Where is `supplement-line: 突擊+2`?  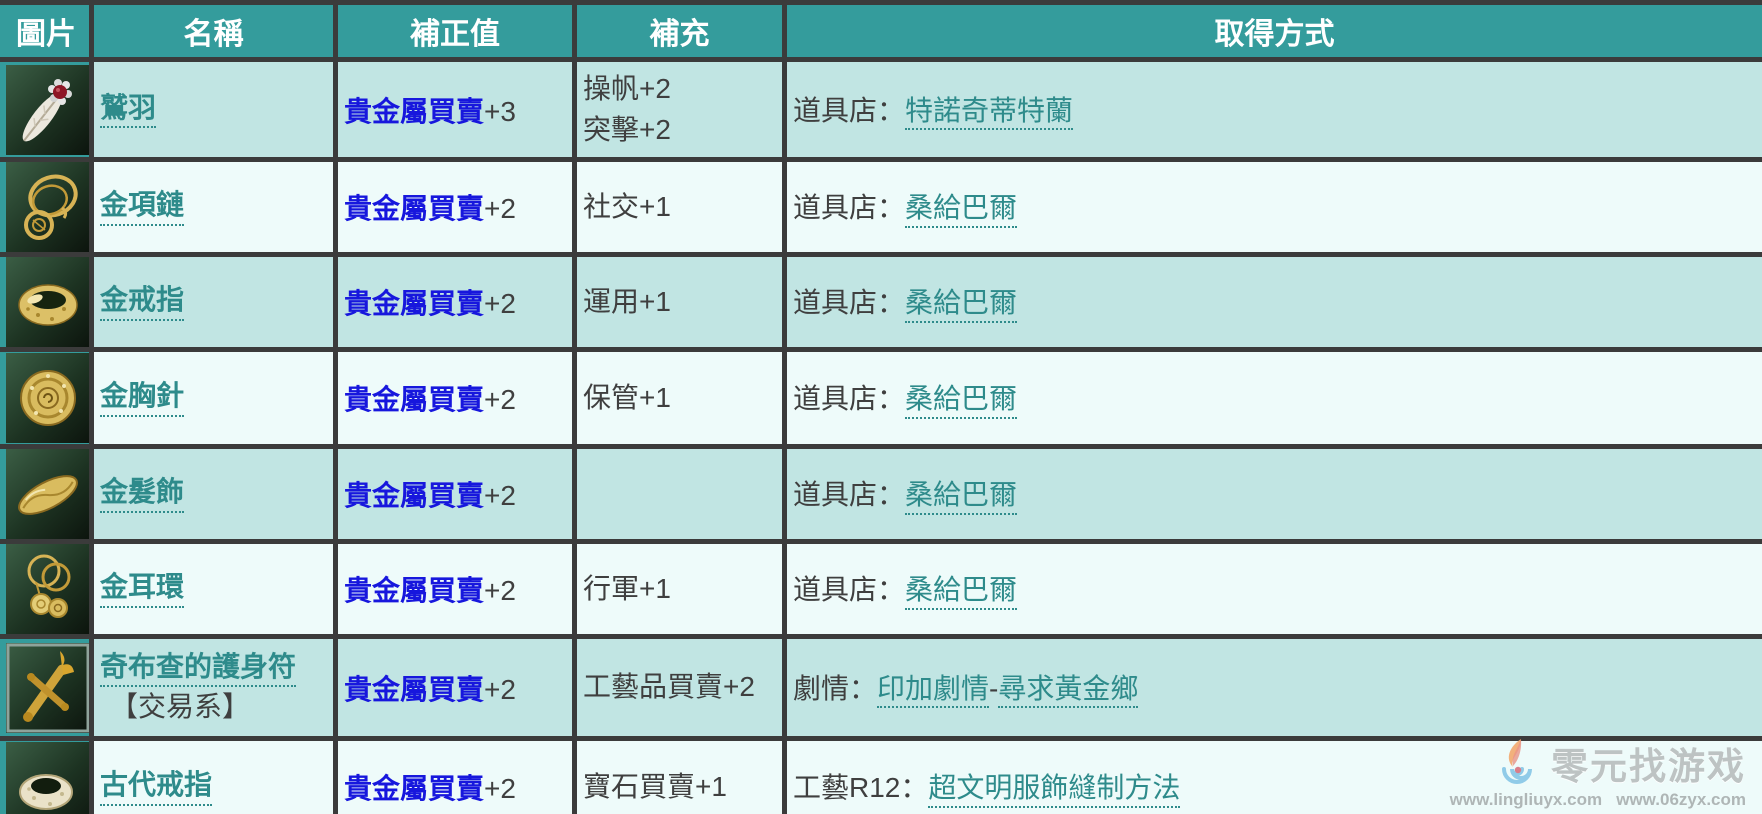
supplement-line: 突擊+2 is located at coordinates (627, 129).